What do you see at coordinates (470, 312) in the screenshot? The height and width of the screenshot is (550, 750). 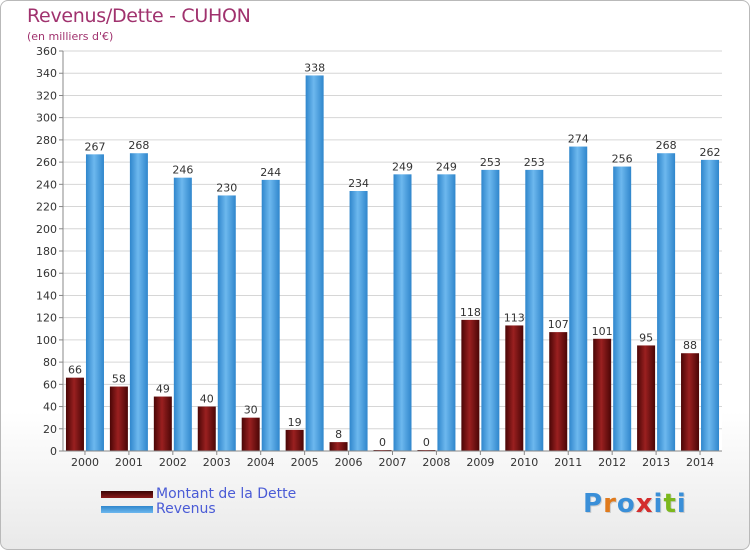 I see `data-label-dette: 118` at bounding box center [470, 312].